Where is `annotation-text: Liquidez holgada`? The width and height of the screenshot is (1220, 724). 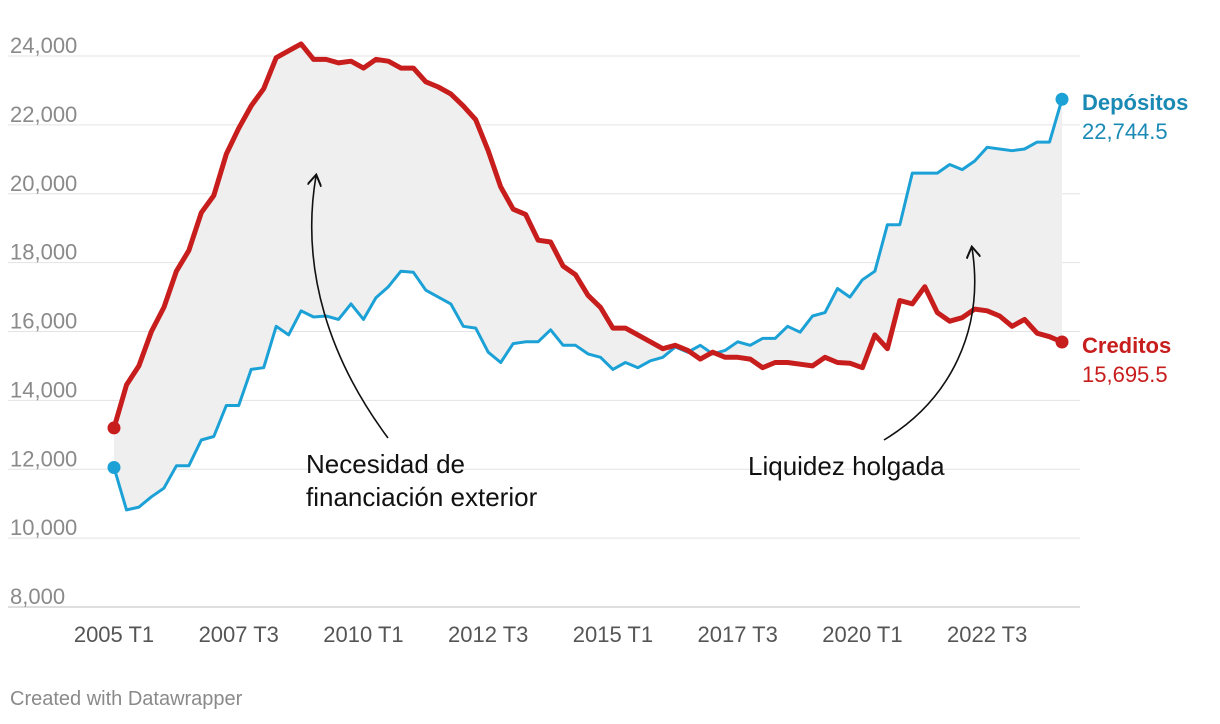
annotation-text: Liquidez holgada is located at coordinates (846, 466).